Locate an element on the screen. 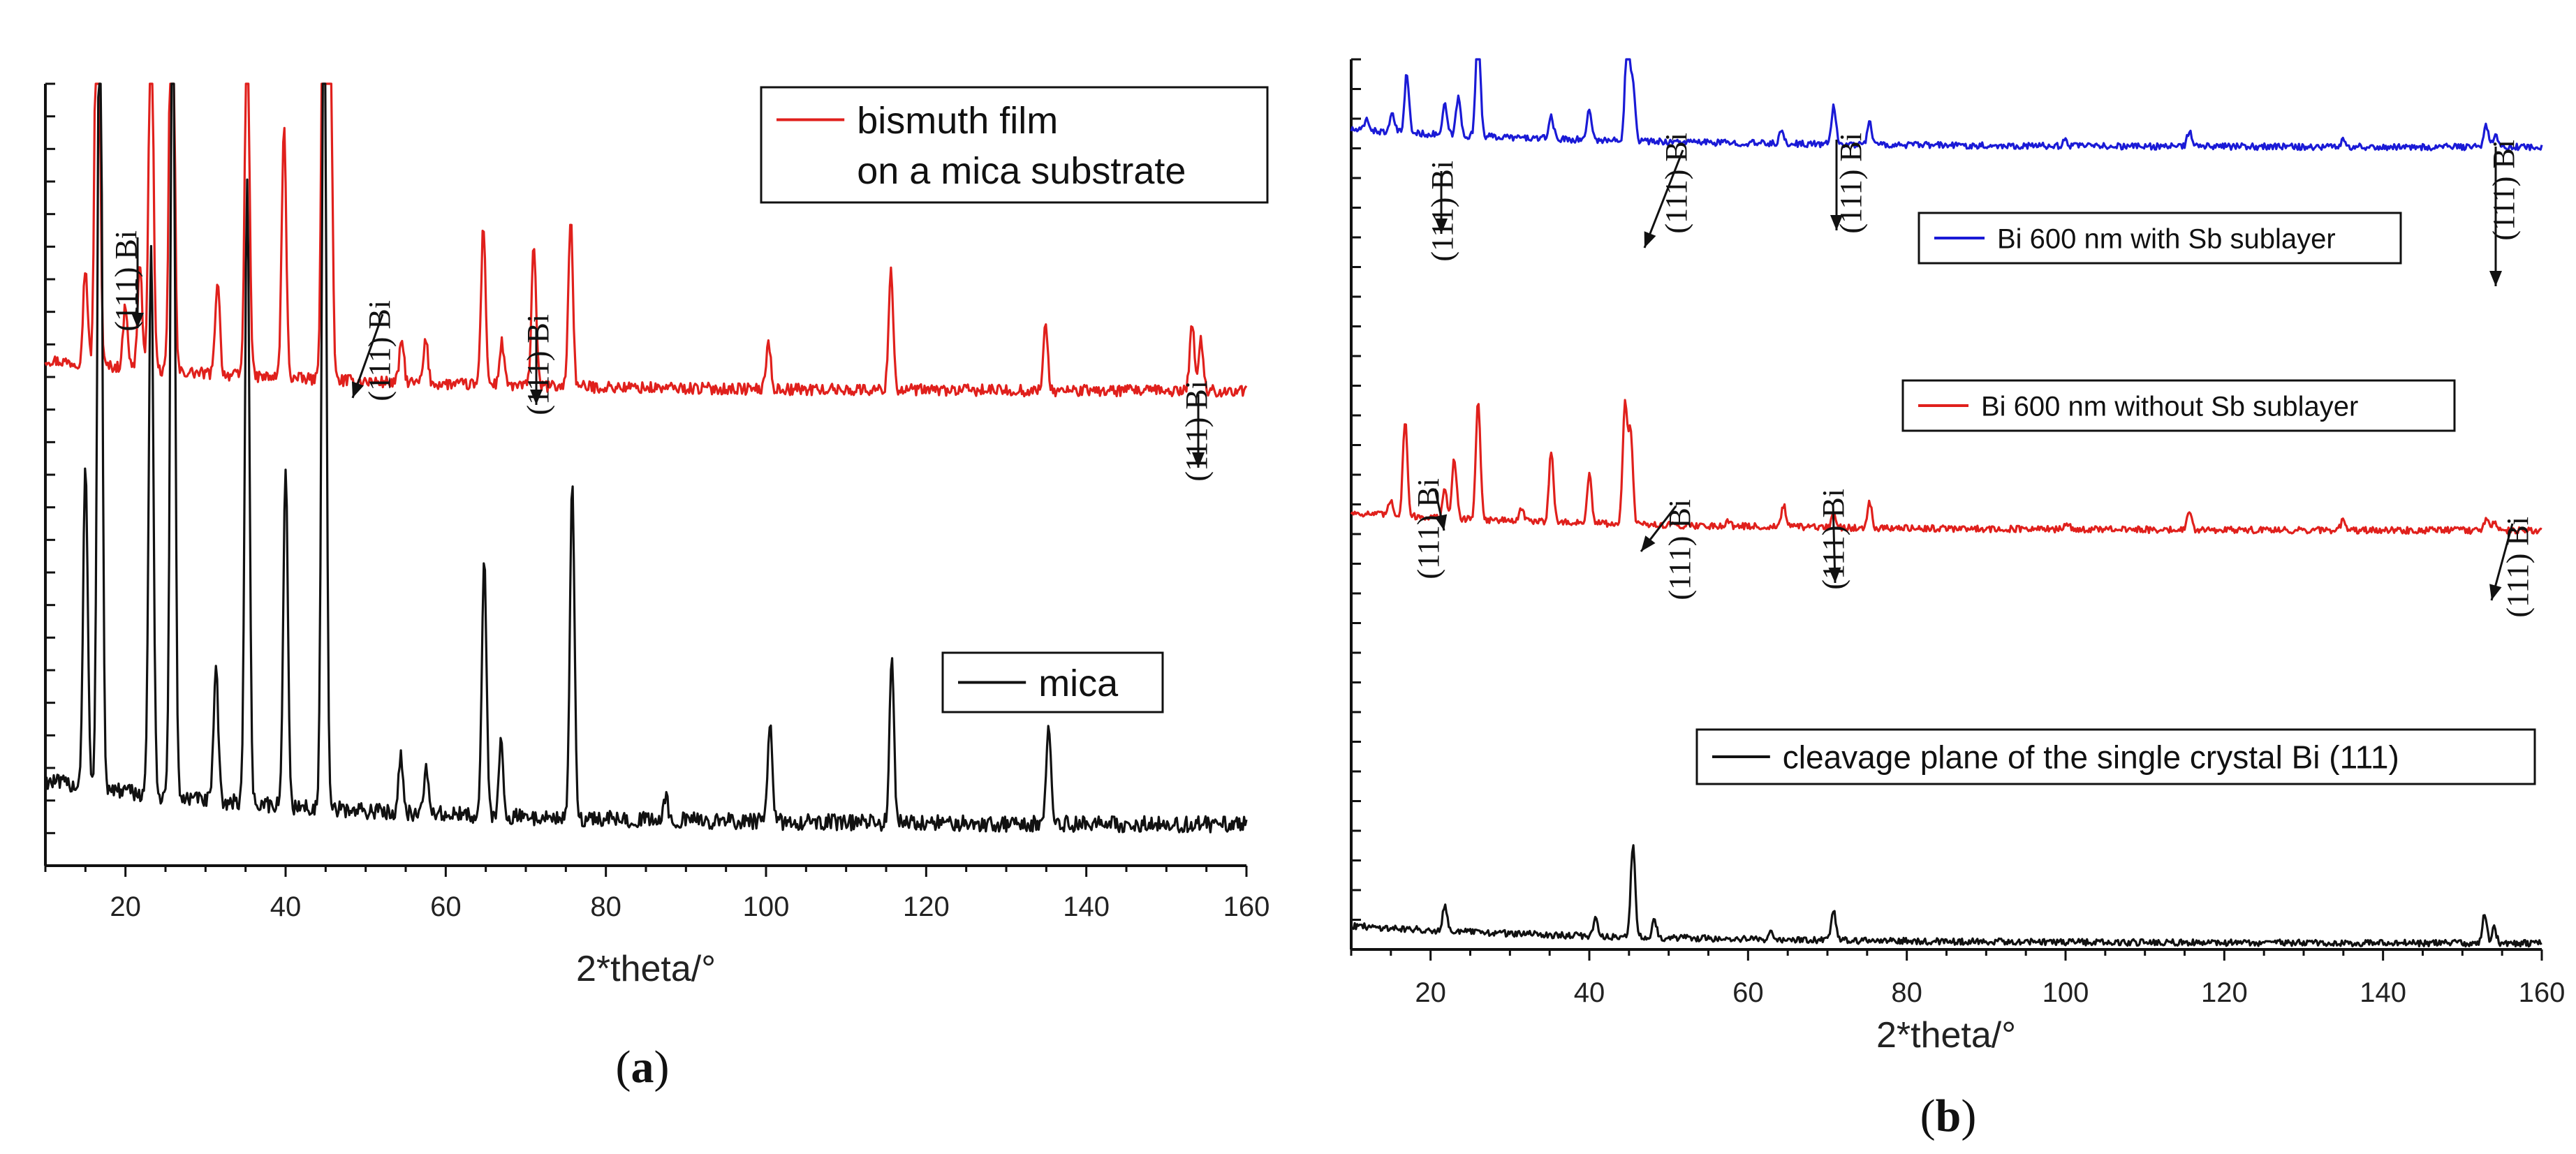  legend-a-0: bismuth film on a mica substrate is located at coordinates (1014, 145).